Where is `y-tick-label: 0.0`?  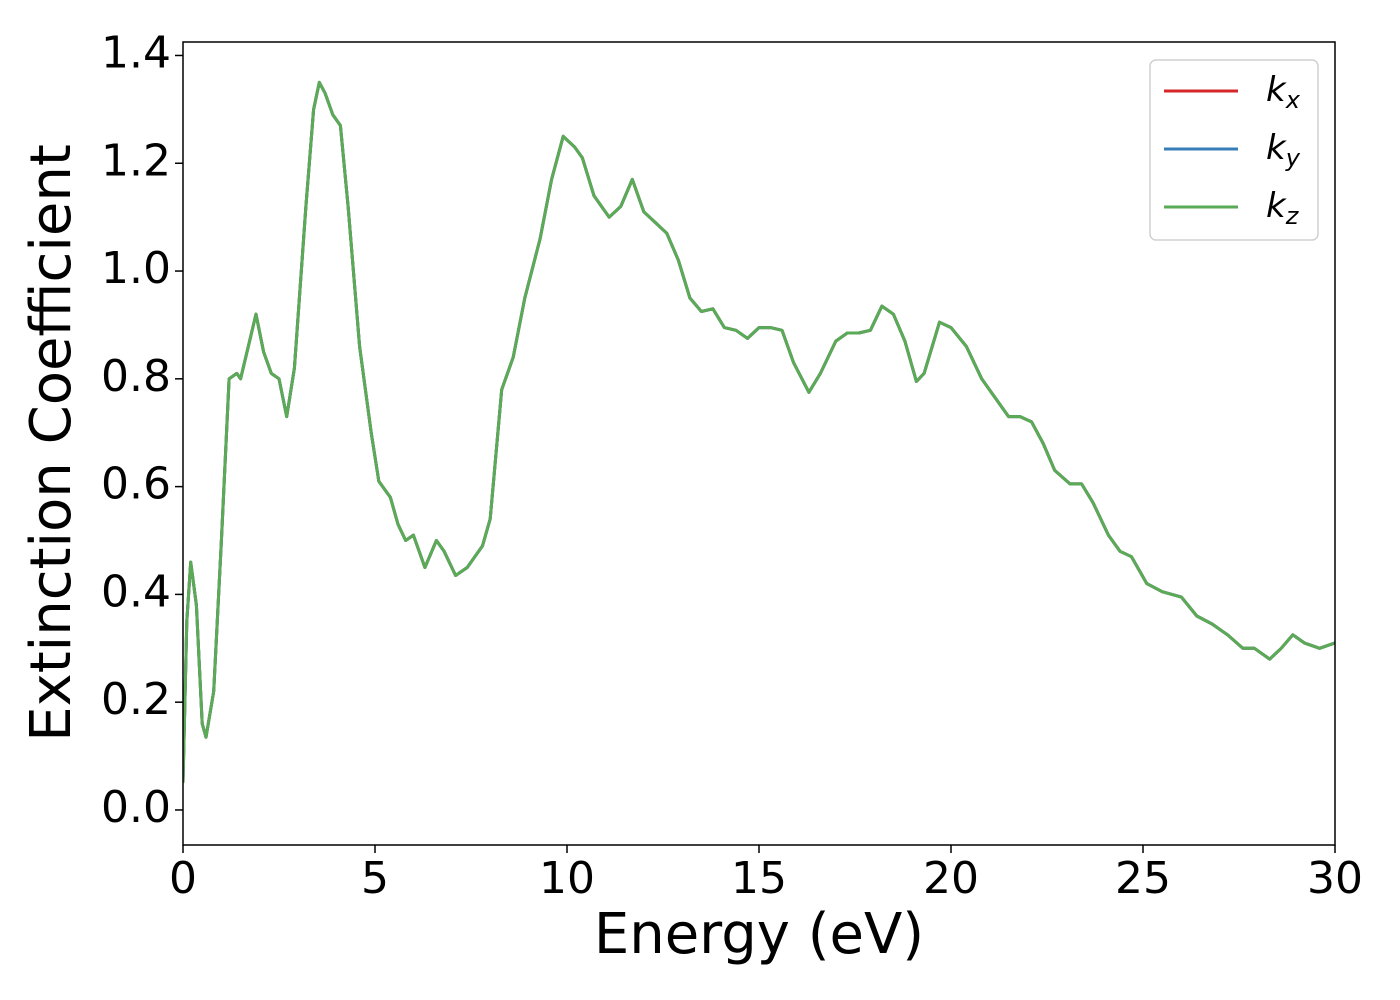
y-tick-label: 0.0 is located at coordinates (136, 807).